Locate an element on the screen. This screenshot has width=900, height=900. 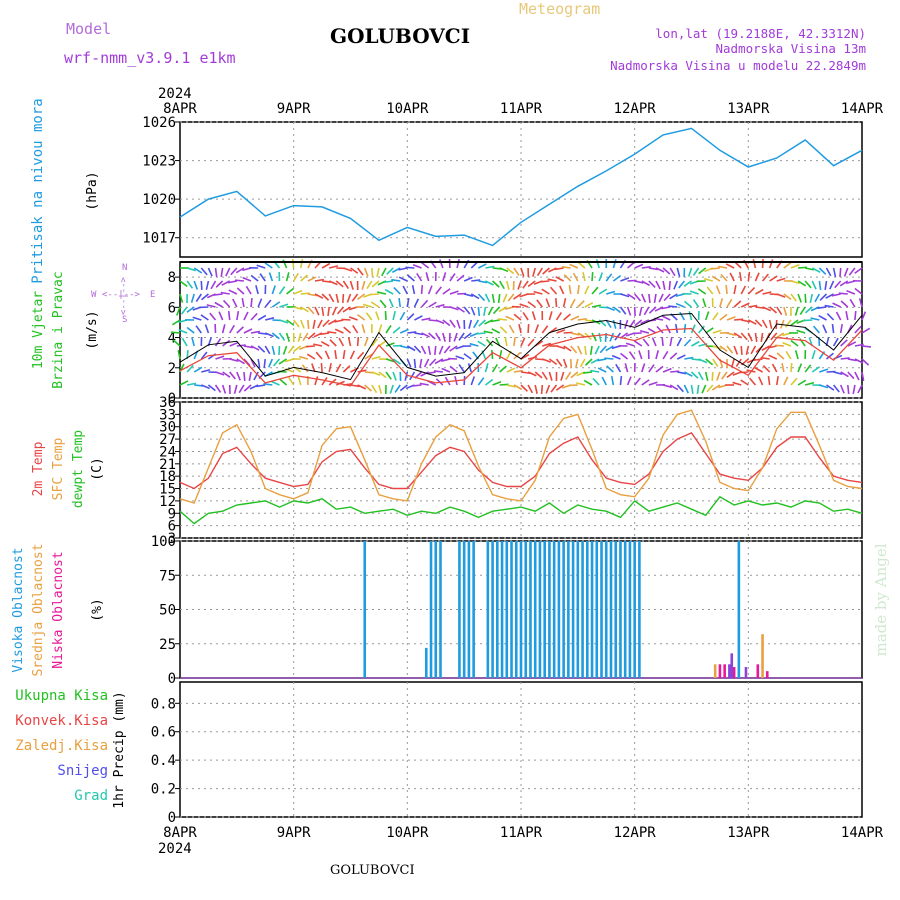
cloud-unit: (%) is located at coordinates (97, 609).